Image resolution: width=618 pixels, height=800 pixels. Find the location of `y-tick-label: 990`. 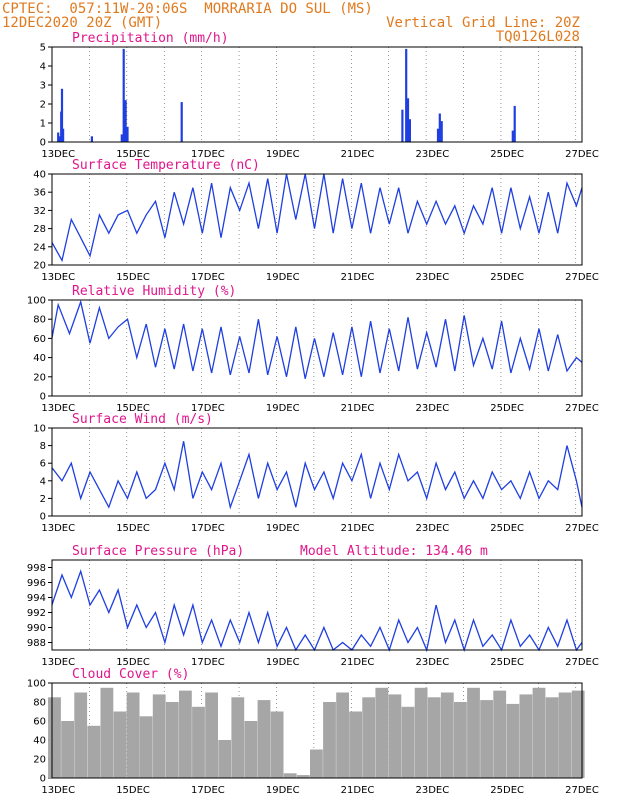

y-tick-label: 990 is located at coordinates (36, 628).